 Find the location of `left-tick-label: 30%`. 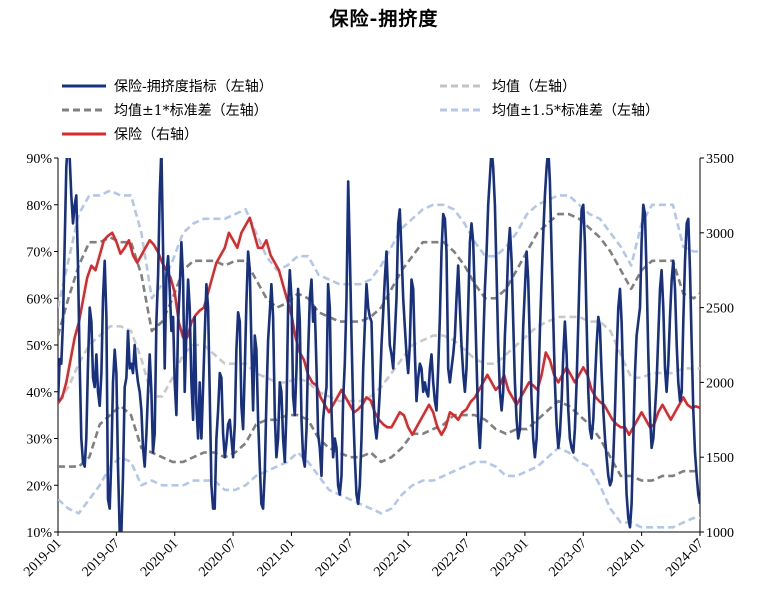

left-tick-label: 30% is located at coordinates (39, 440).